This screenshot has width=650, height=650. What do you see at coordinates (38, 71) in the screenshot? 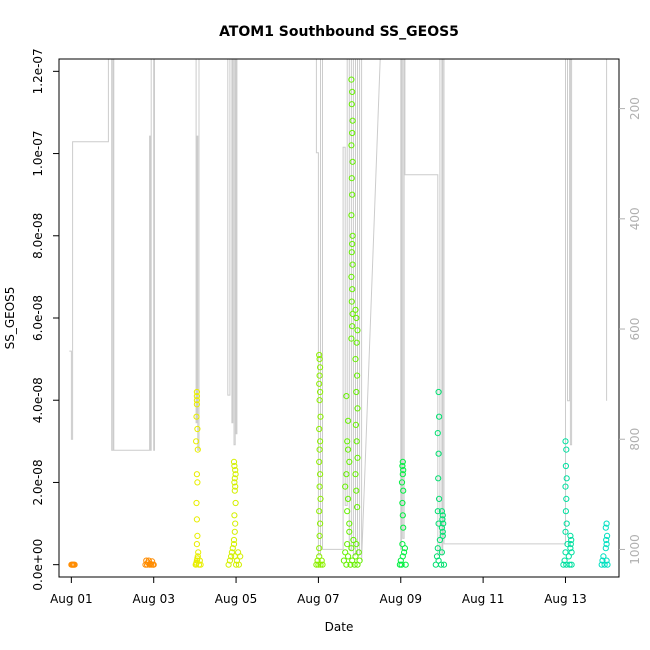
I see `y-tick-label: 1.2e-07` at bounding box center [38, 71].